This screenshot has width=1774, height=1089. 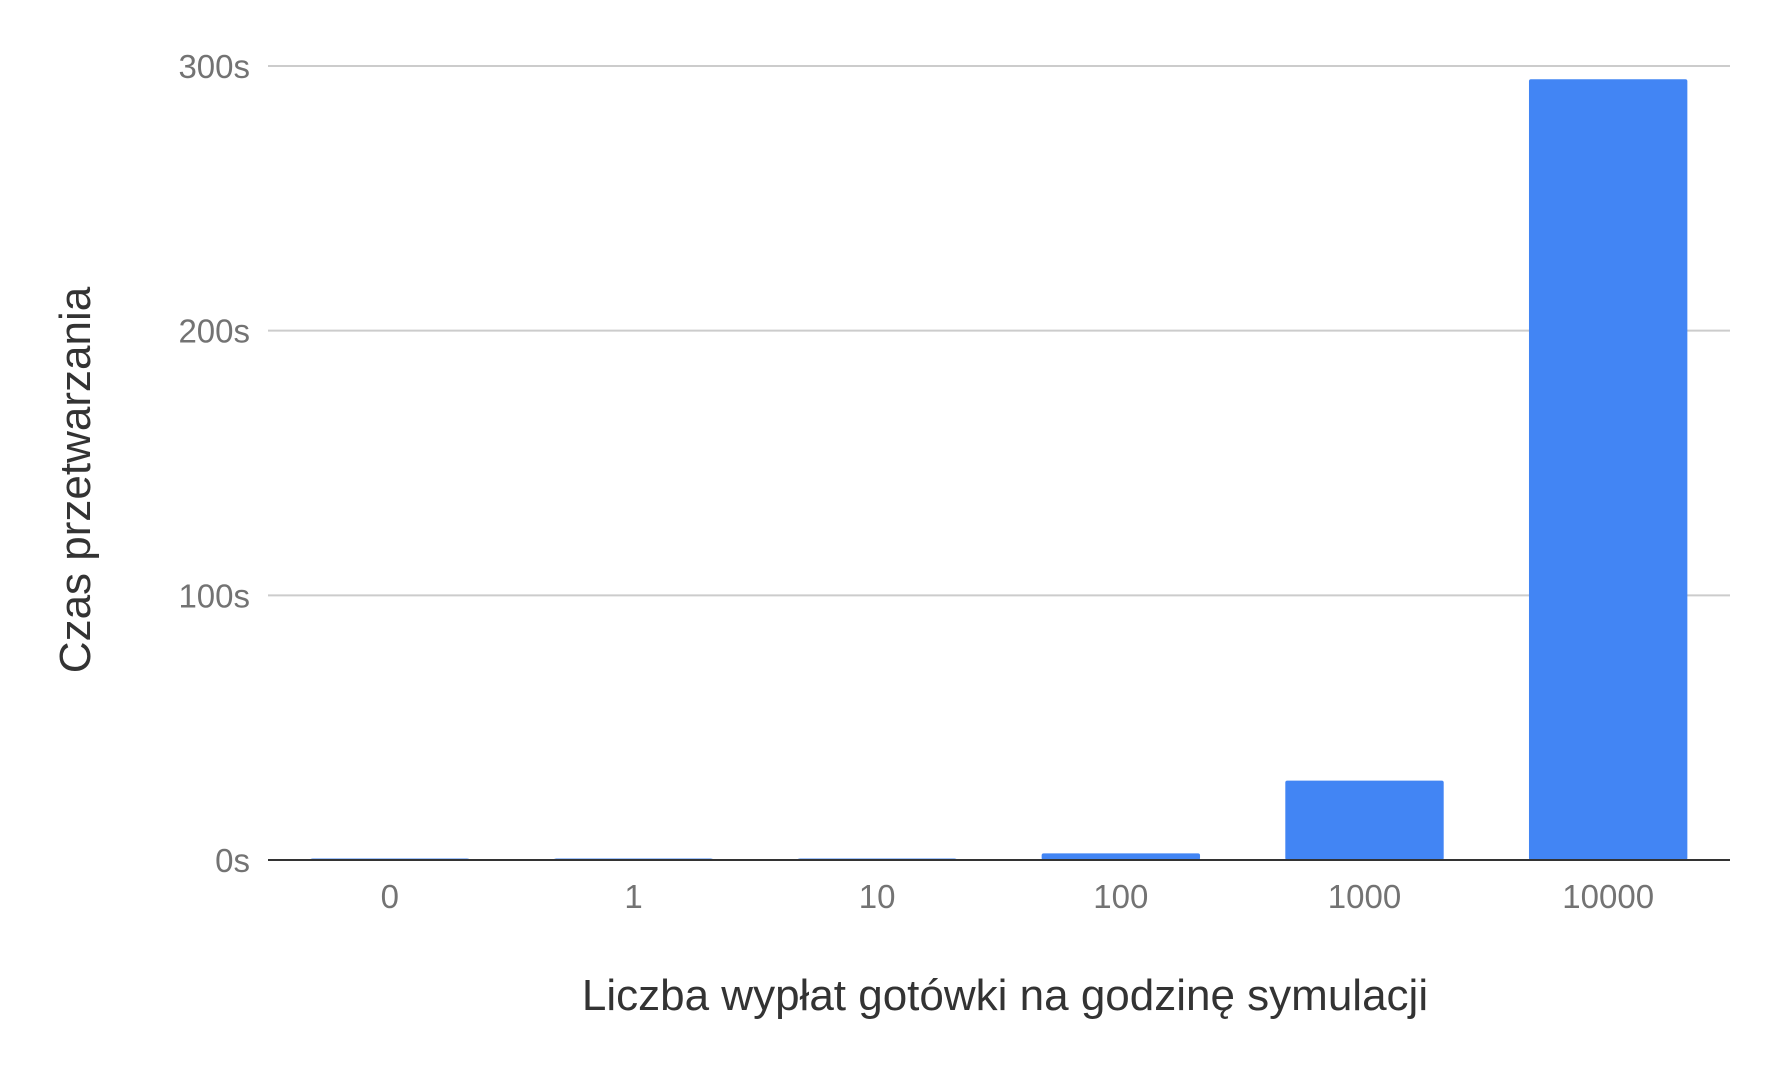 I want to click on x-tick-label: 10000, so click(x=1608, y=896).